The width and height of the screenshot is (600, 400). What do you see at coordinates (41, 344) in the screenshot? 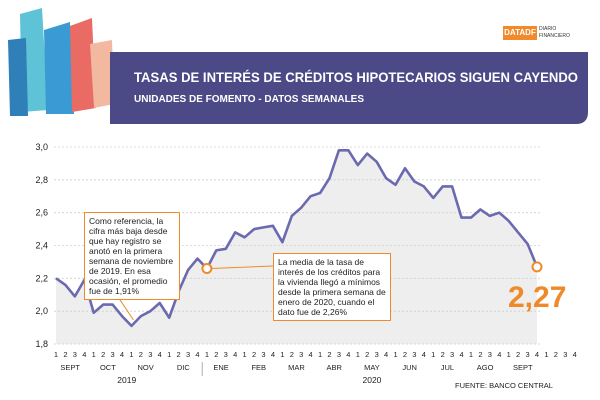
I see `y-tick-label: 1,8` at bounding box center [41, 344].